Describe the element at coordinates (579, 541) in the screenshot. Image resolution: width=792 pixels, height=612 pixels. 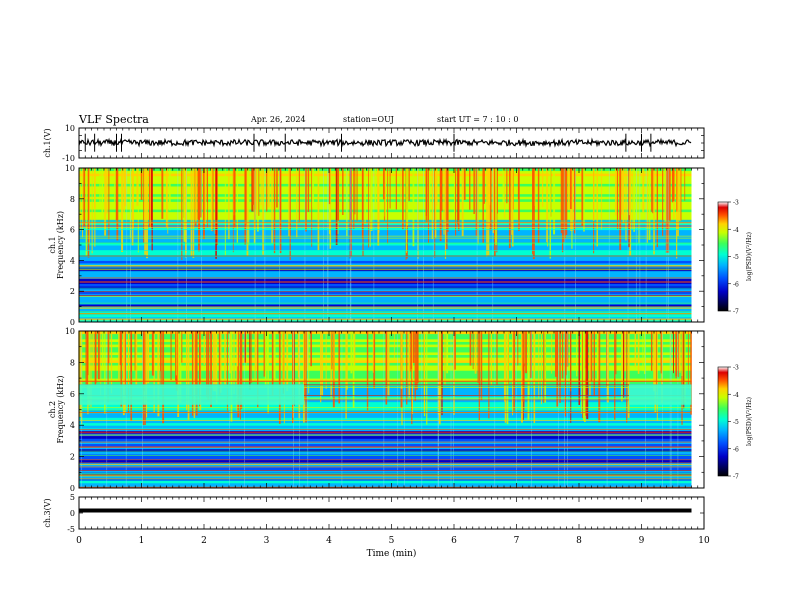
I see `x-tick-label: 8` at that location.